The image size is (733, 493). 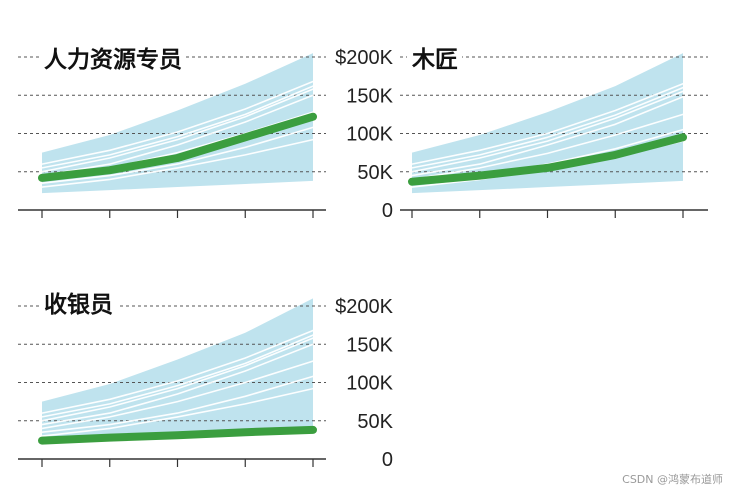 I want to click on y-tick-label-3-2: 100K, so click(x=369, y=384).